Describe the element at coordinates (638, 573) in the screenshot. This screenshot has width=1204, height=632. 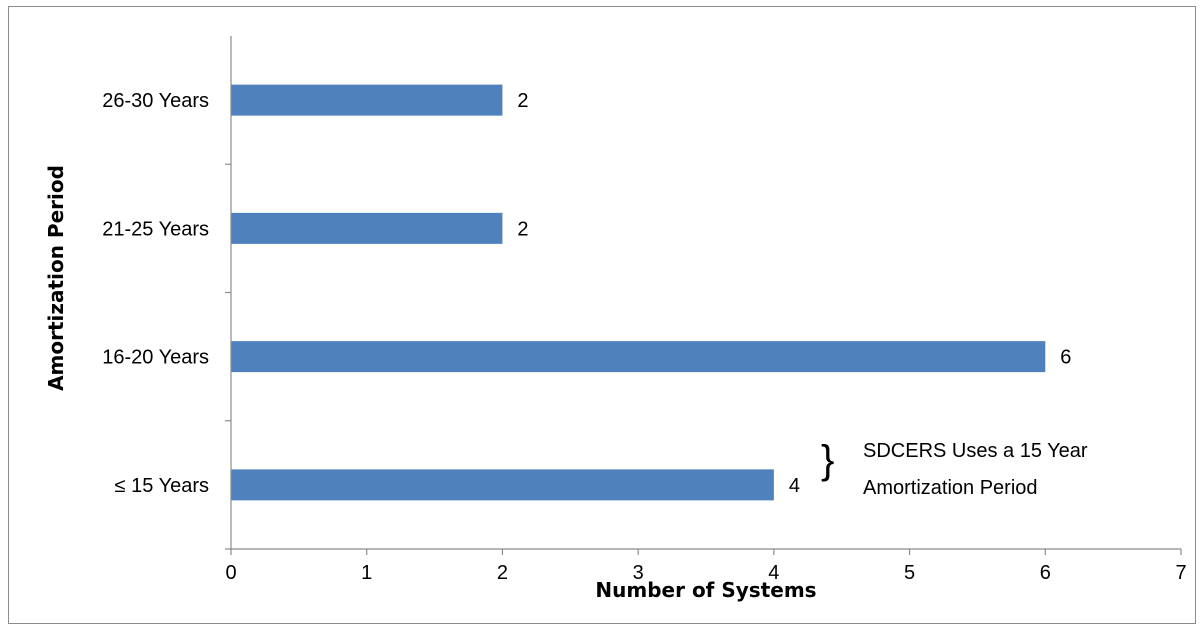
I see `x-tick-label: 3` at that location.